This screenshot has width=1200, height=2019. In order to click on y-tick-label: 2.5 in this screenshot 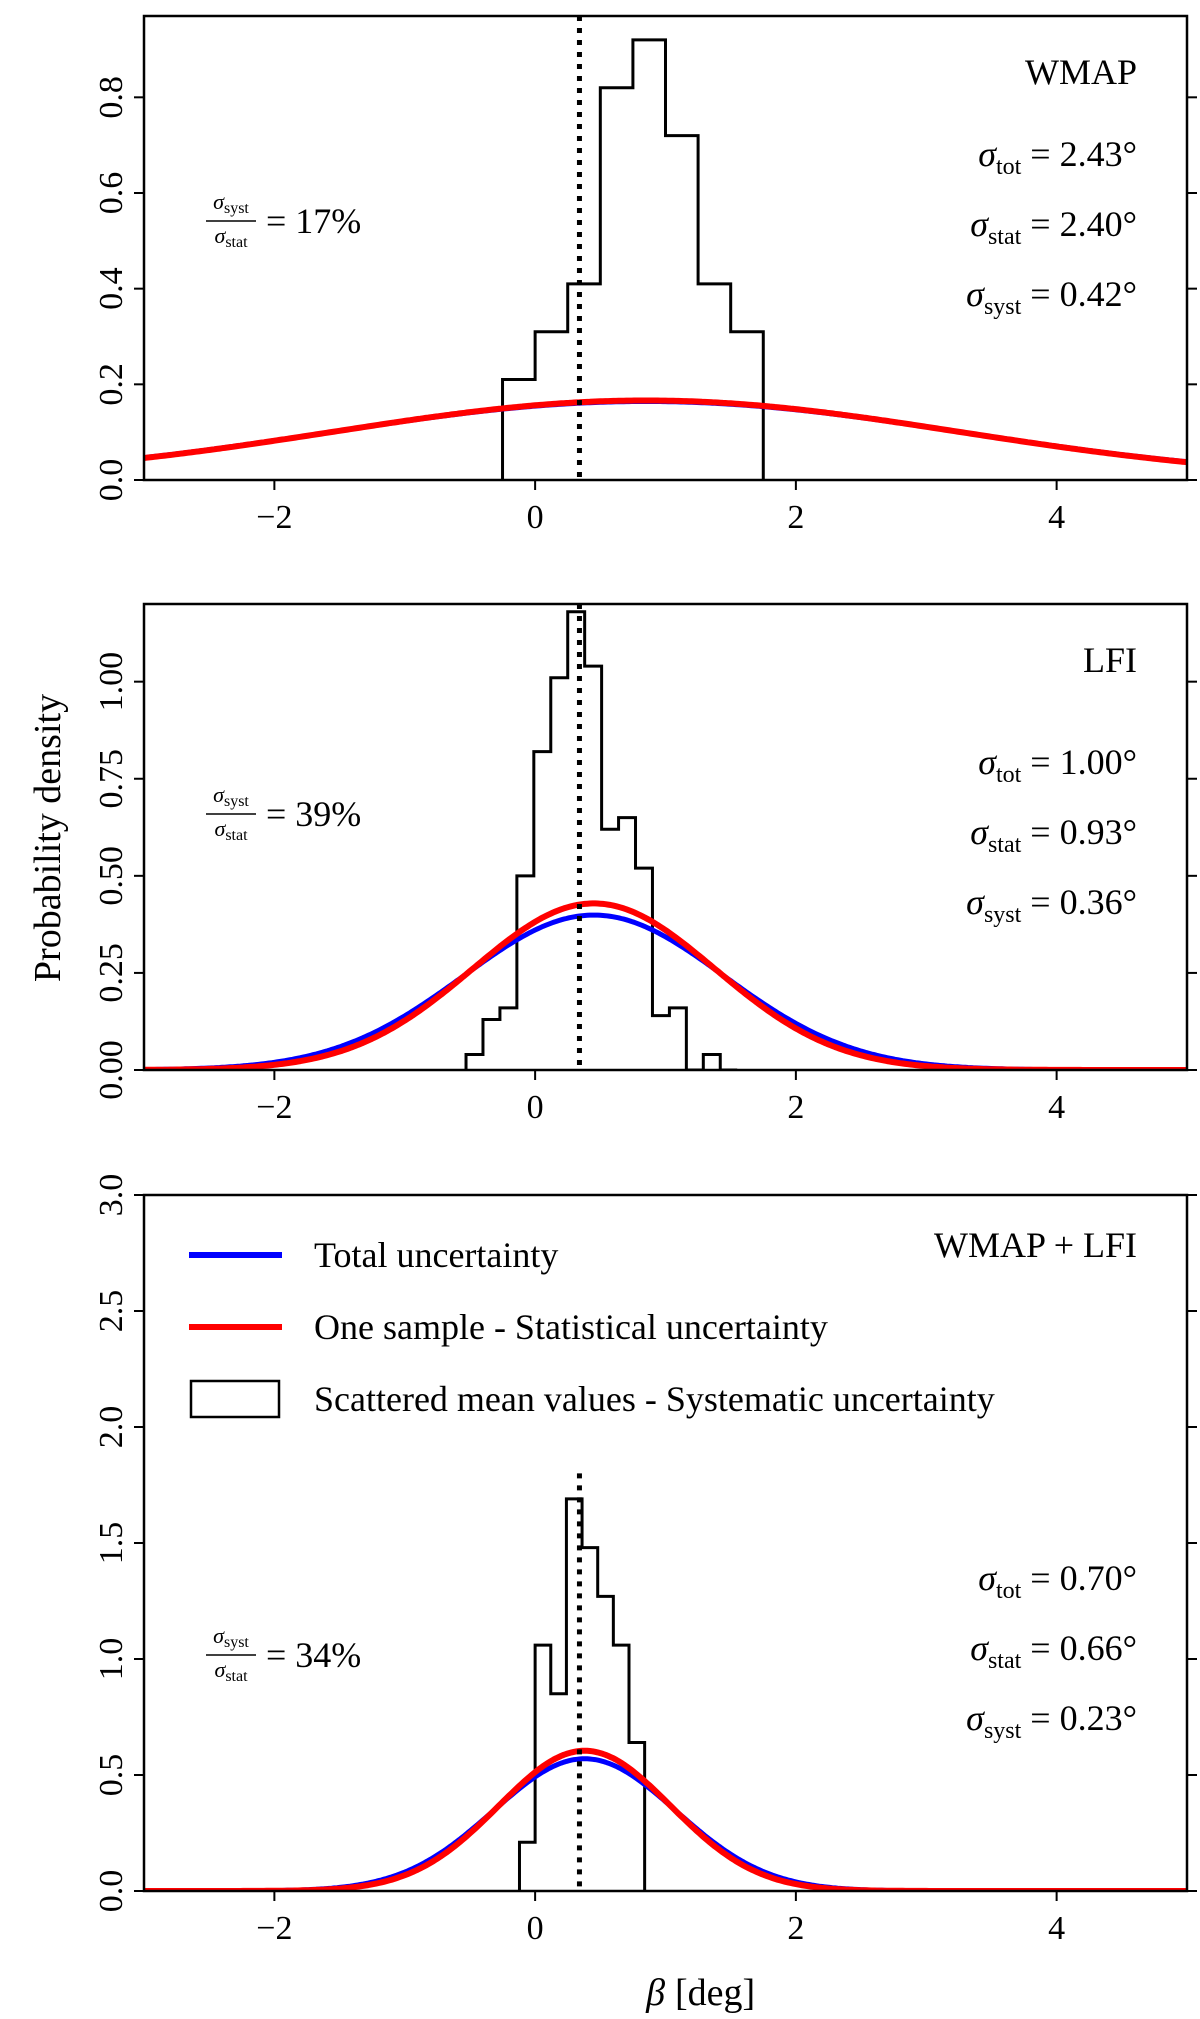, I will do `click(111, 1311)`.